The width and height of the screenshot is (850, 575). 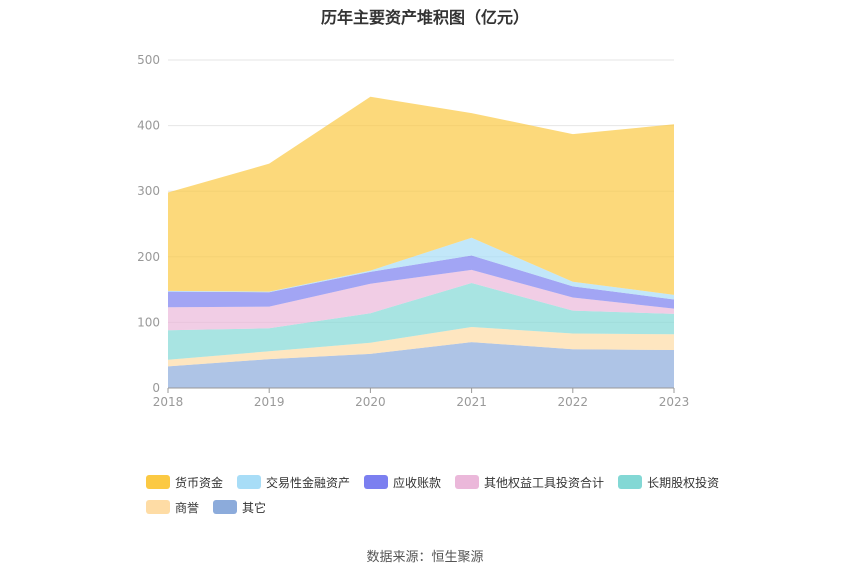 I want to click on legend-label: 其它, so click(x=254, y=507).